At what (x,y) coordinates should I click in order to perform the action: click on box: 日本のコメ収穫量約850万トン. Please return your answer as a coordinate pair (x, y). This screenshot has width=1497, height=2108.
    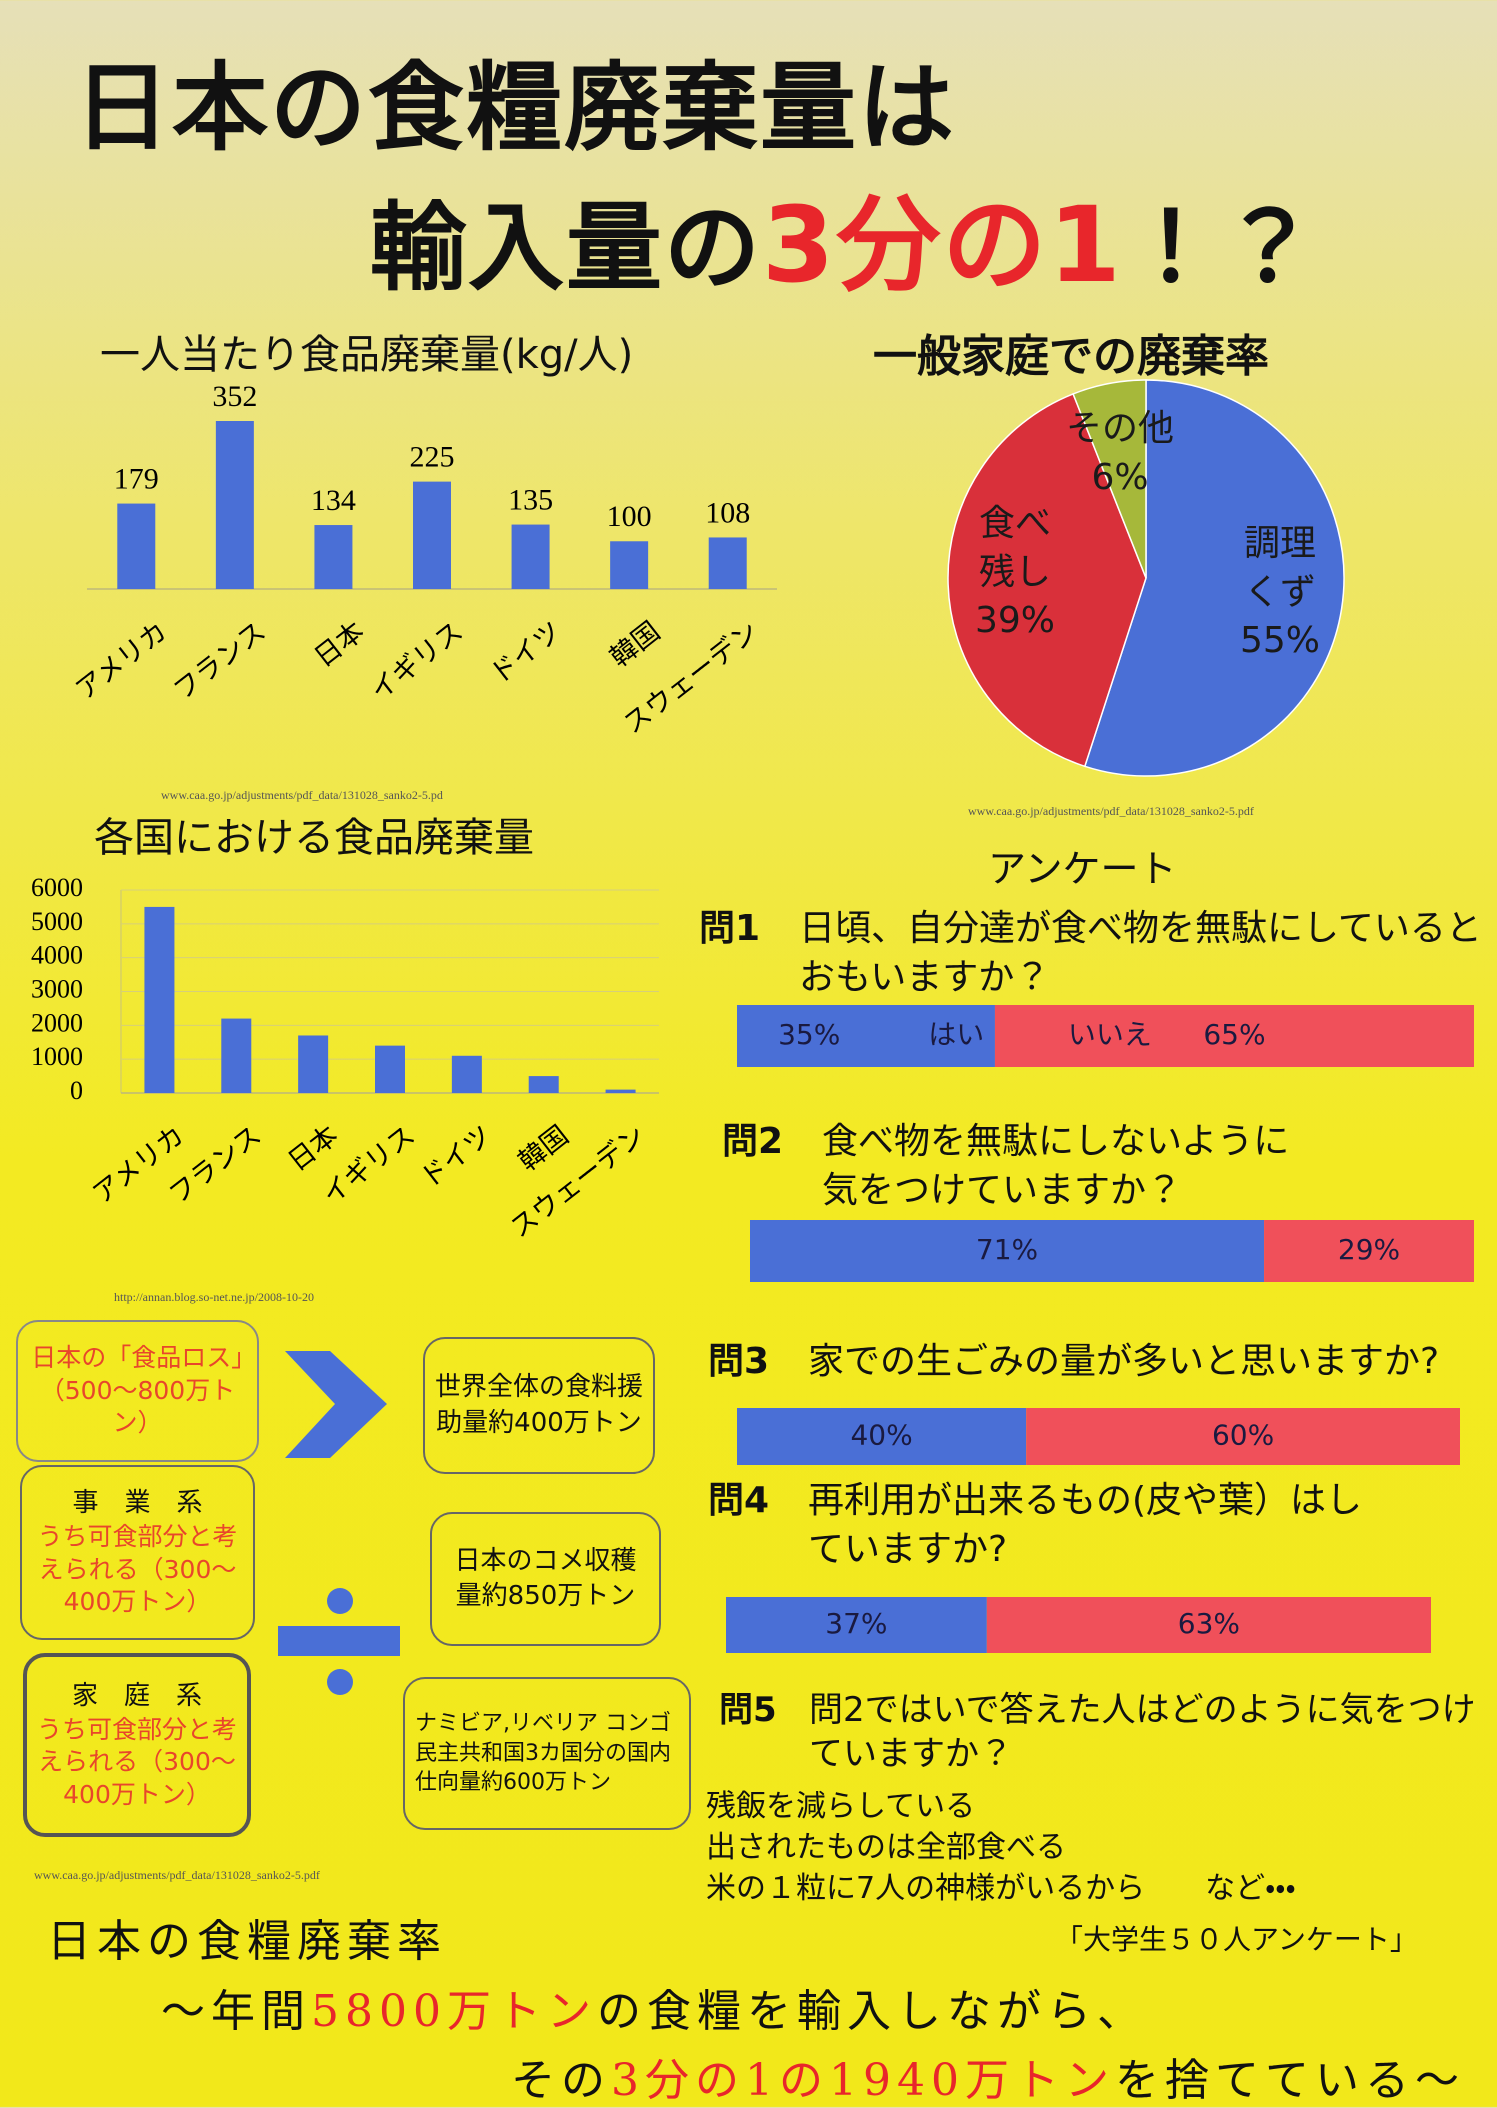
    Looking at the image, I should click on (545, 1579).